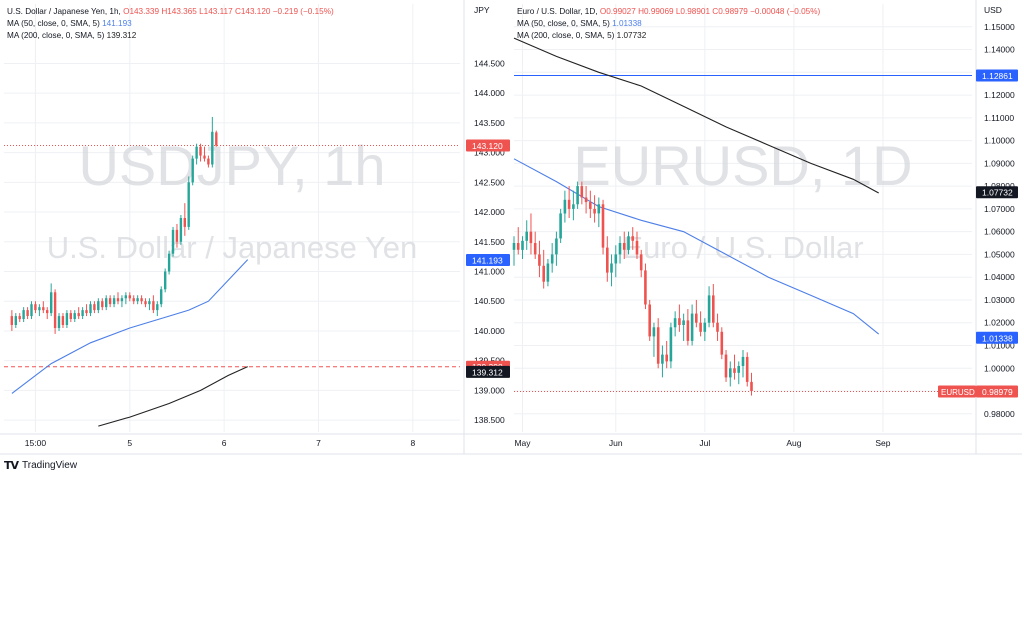 The width and height of the screenshot is (1024, 635). I want to click on price-tick-label: 1.04000, so click(999, 277).